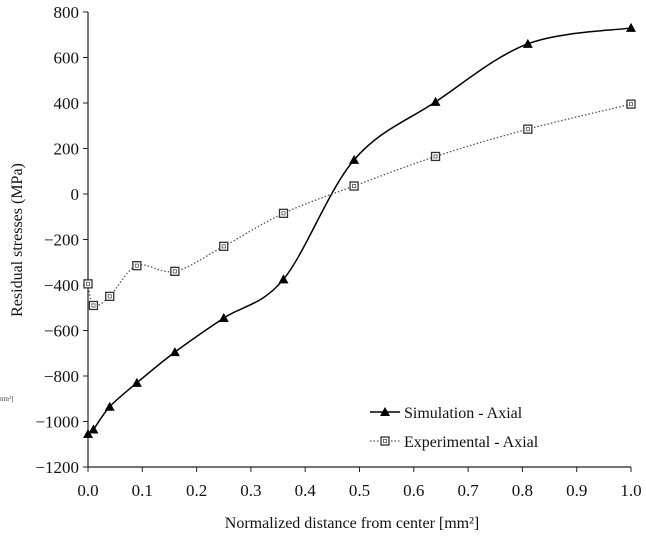 The image size is (646, 542). I want to click on y-tick-label: −1000, so click(57, 422).